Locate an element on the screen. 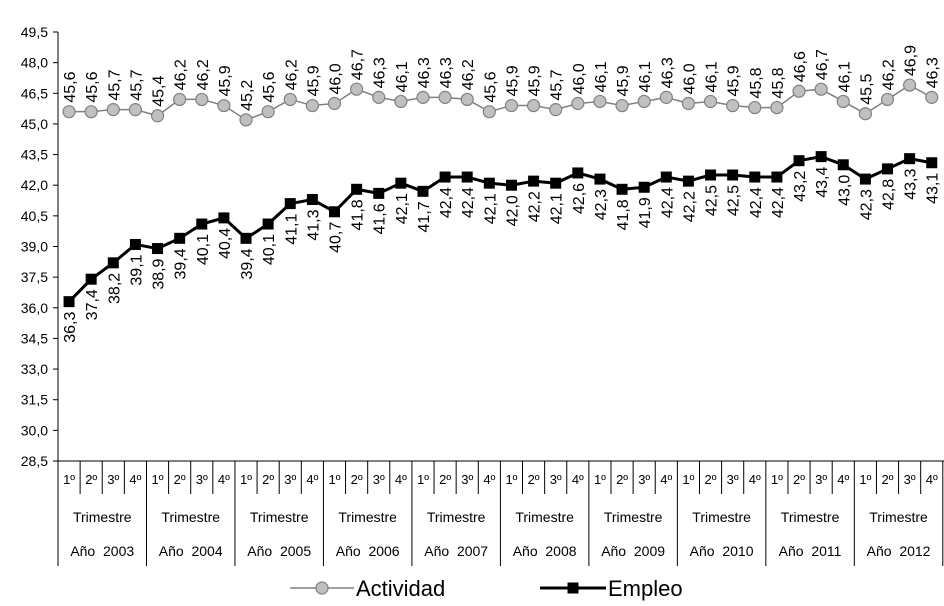 This screenshot has width=944, height=606. data-label-empleo: 38,9 is located at coordinates (159, 273).